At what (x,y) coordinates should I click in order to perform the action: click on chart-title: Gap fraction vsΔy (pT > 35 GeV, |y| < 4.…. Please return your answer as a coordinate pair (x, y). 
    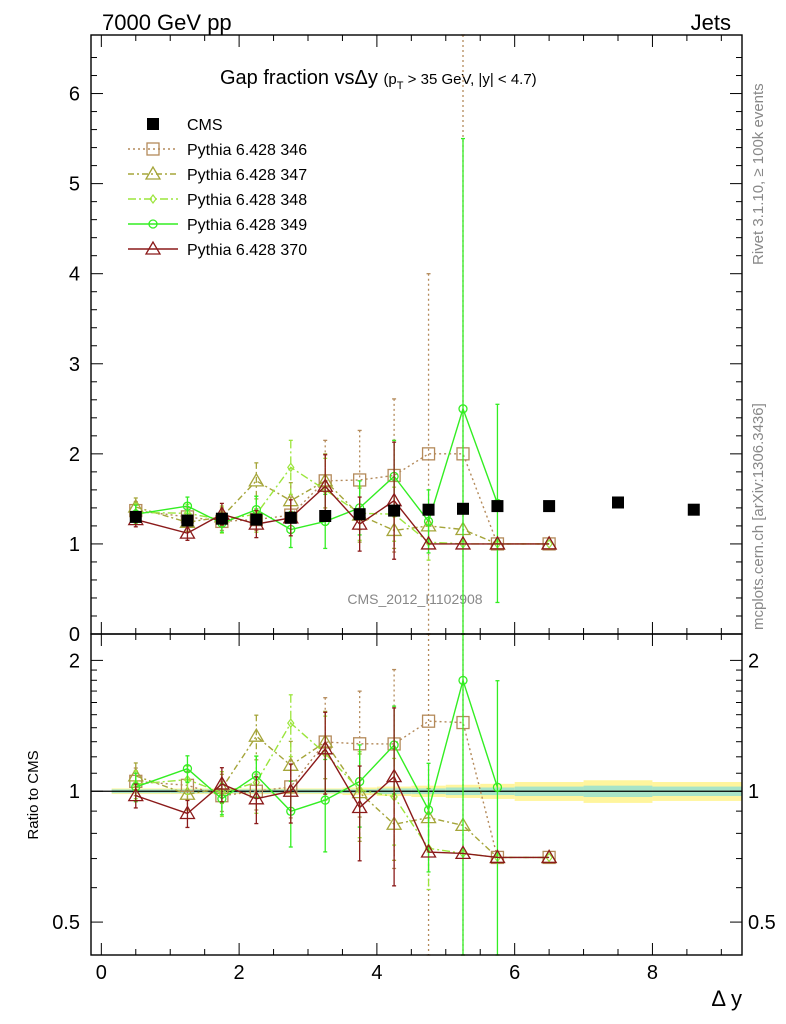
    Looking at the image, I should click on (378, 79).